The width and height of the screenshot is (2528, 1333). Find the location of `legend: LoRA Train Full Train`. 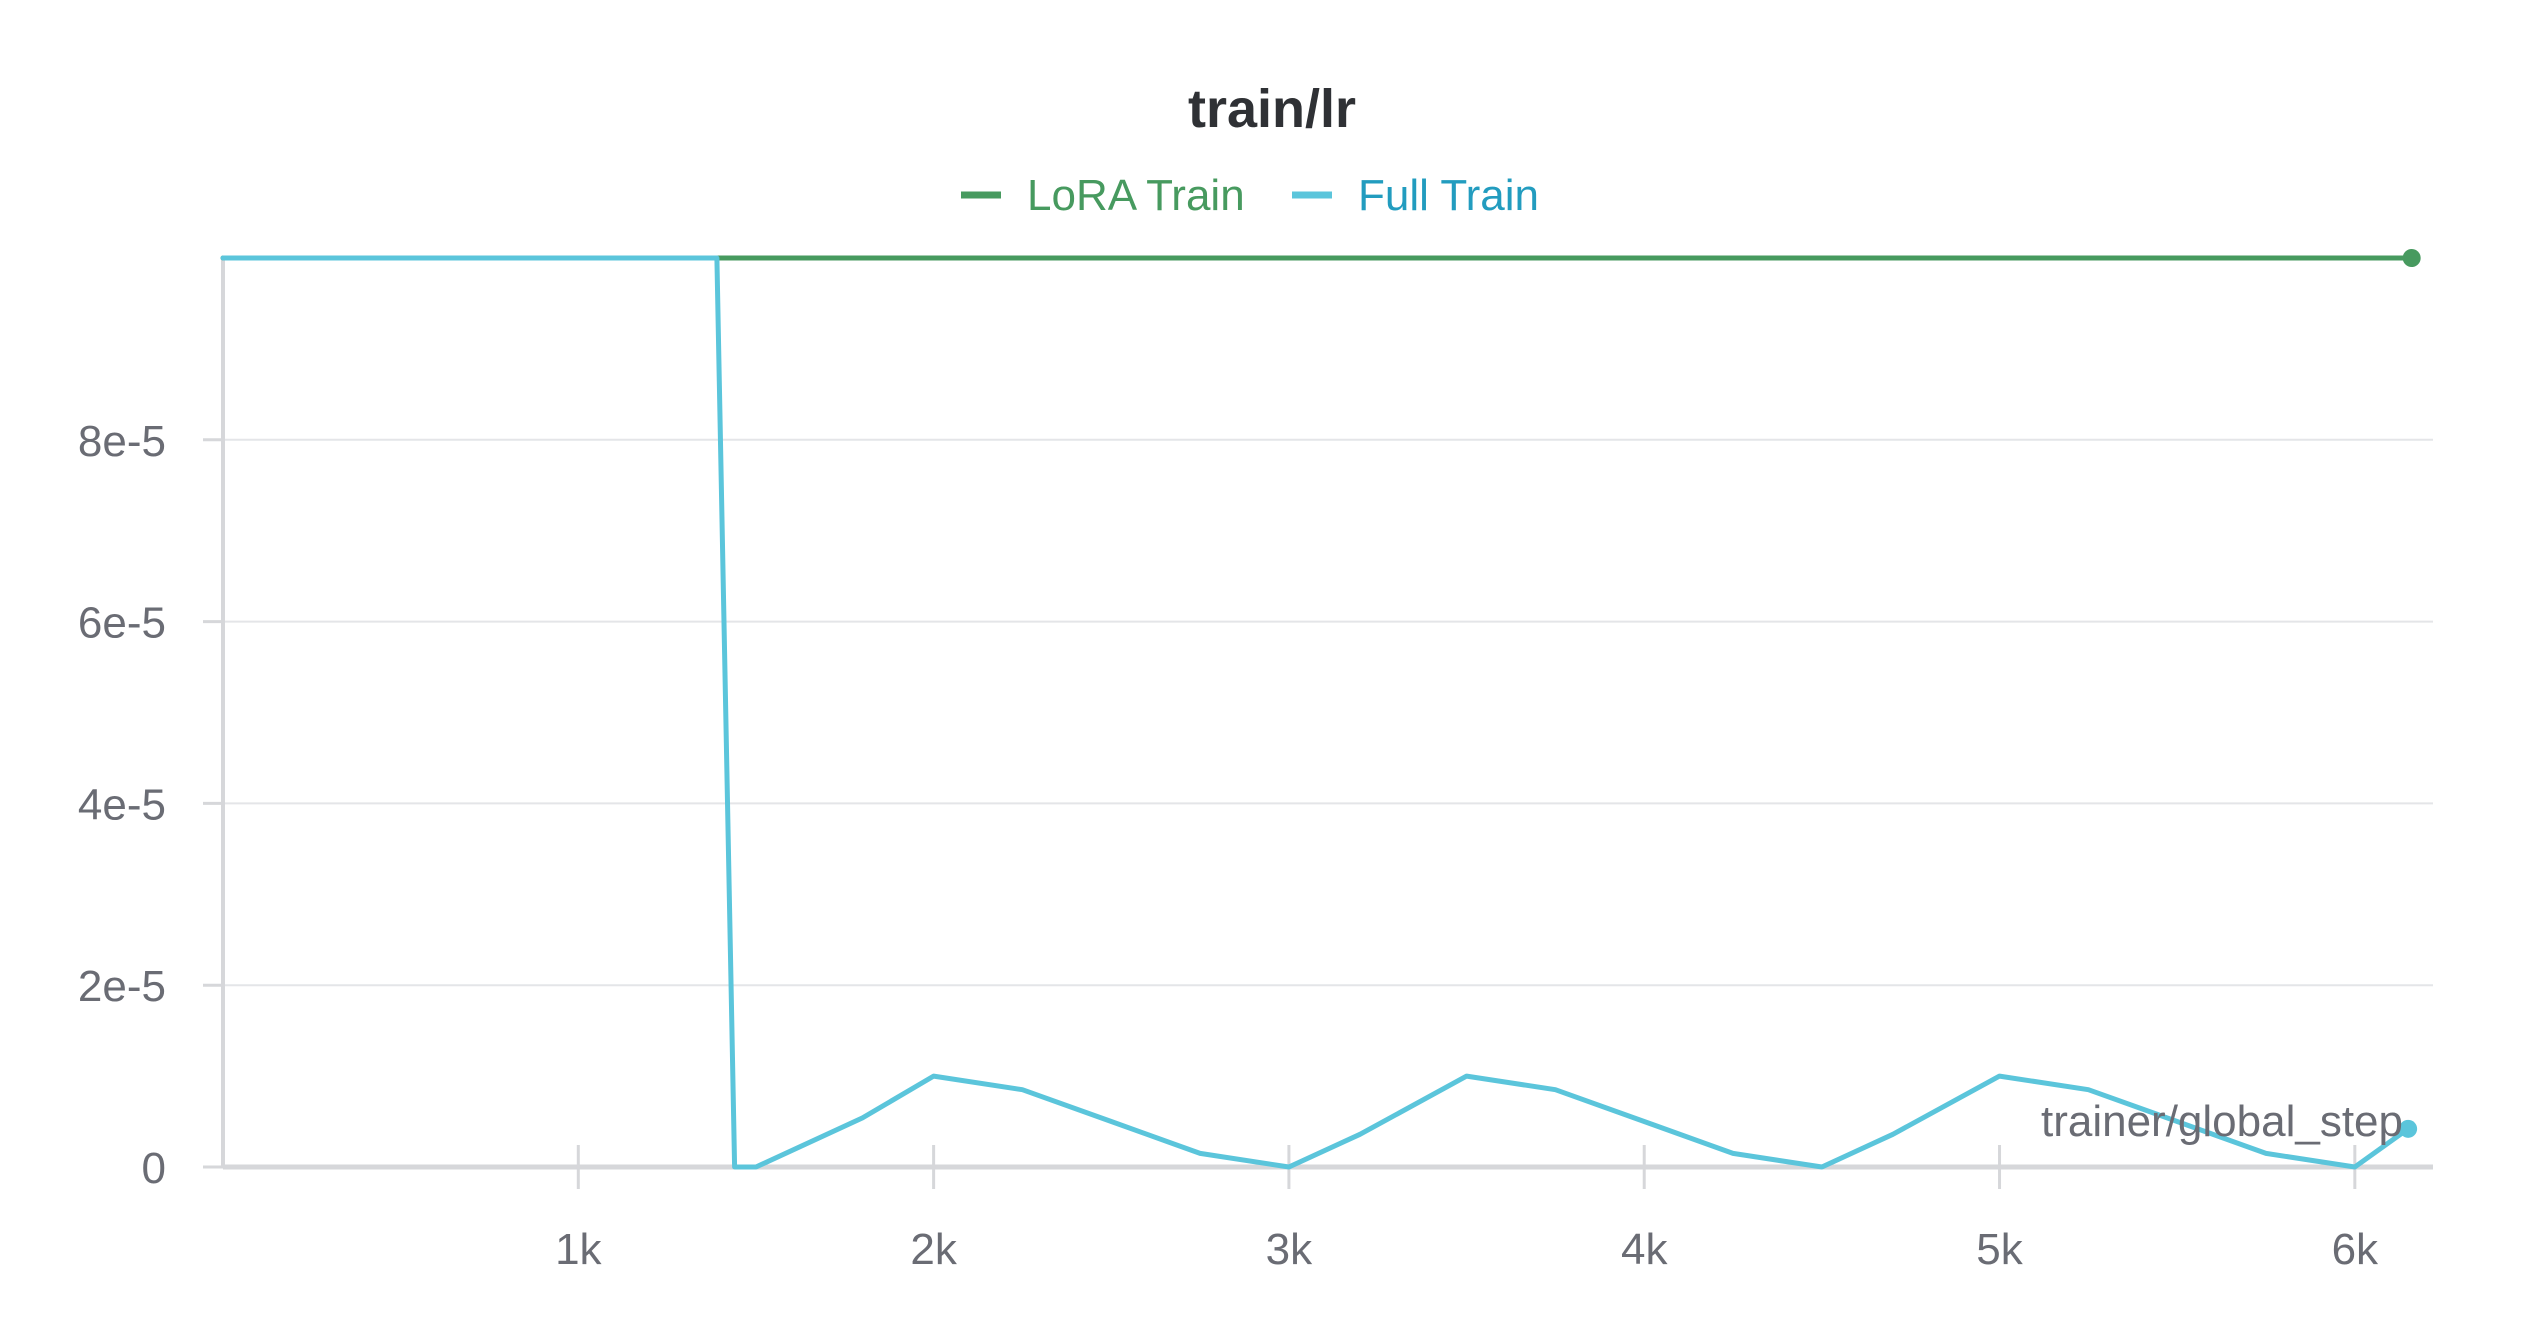

legend: LoRA Train Full Train is located at coordinates (1250, 195).